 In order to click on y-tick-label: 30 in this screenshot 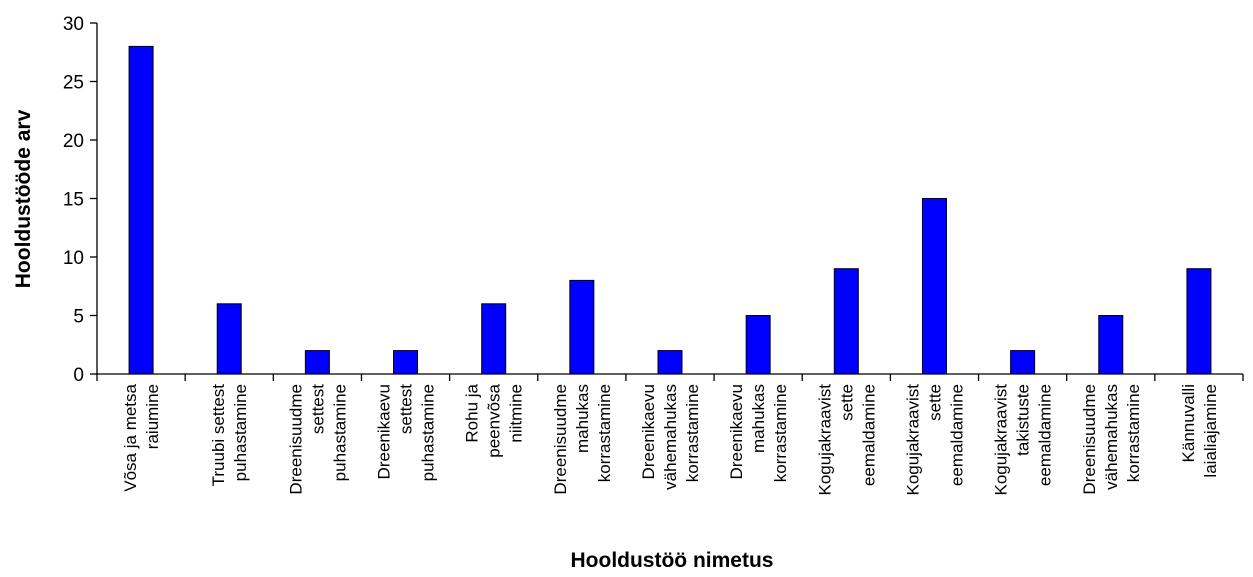, I will do `click(73, 24)`.